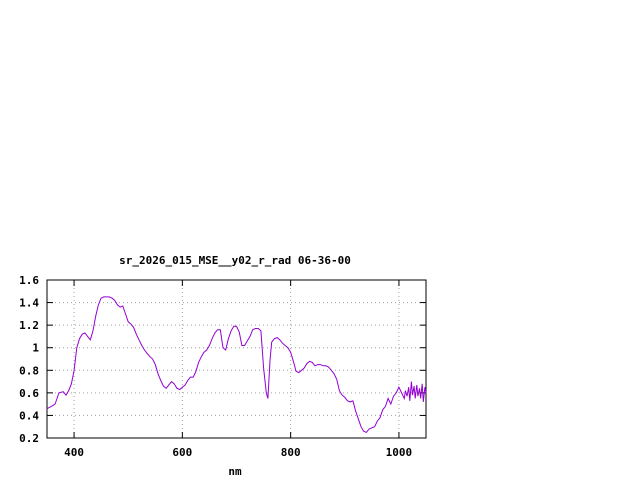 Image resolution: width=640 pixels, height=480 pixels. I want to click on y-tick-label: 1.2, so click(29, 325).